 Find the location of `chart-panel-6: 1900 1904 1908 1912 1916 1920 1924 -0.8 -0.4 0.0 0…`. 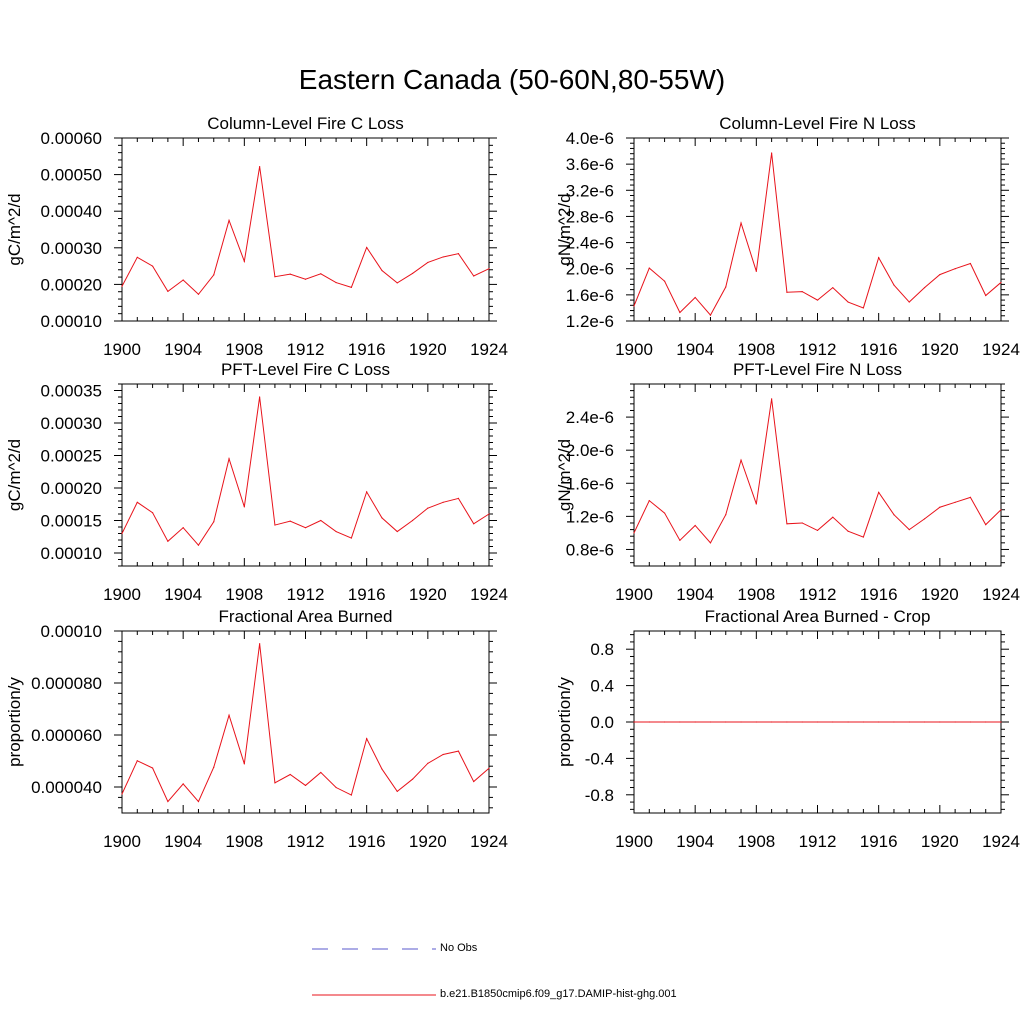

chart-panel-6: 1900 1904 1908 1912 1916 1920 1924 -0.8 -0.4 0.0 0… is located at coordinates (787, 729).